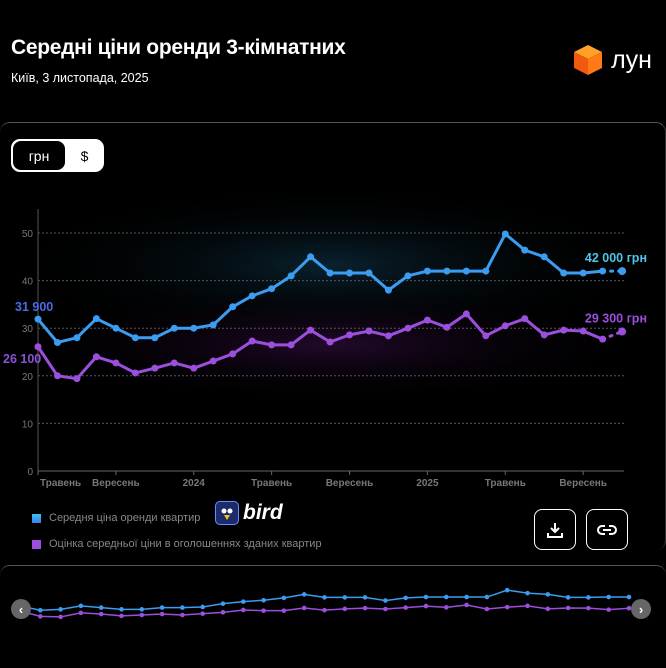 The image size is (666, 668). Describe the element at coordinates (84, 155) in the screenshot. I see `currency-usd-option: $` at that location.